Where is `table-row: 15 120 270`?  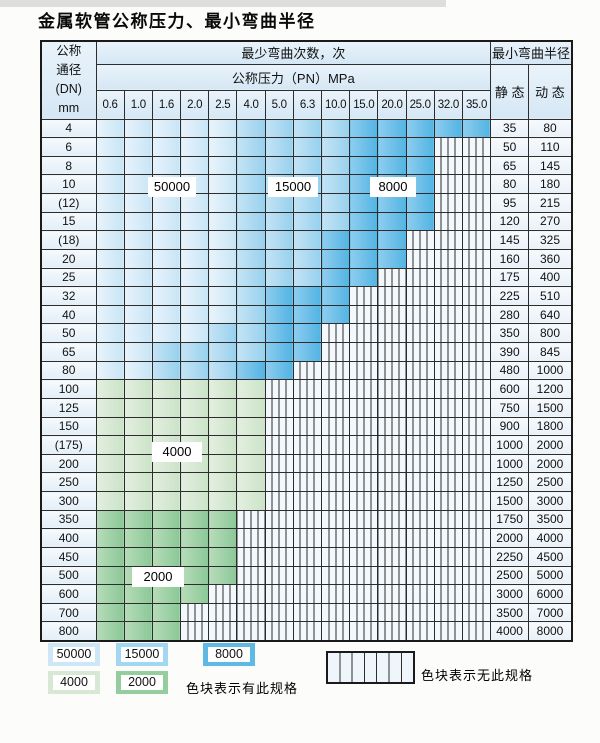
table-row: 15 120 270 is located at coordinates (306, 221).